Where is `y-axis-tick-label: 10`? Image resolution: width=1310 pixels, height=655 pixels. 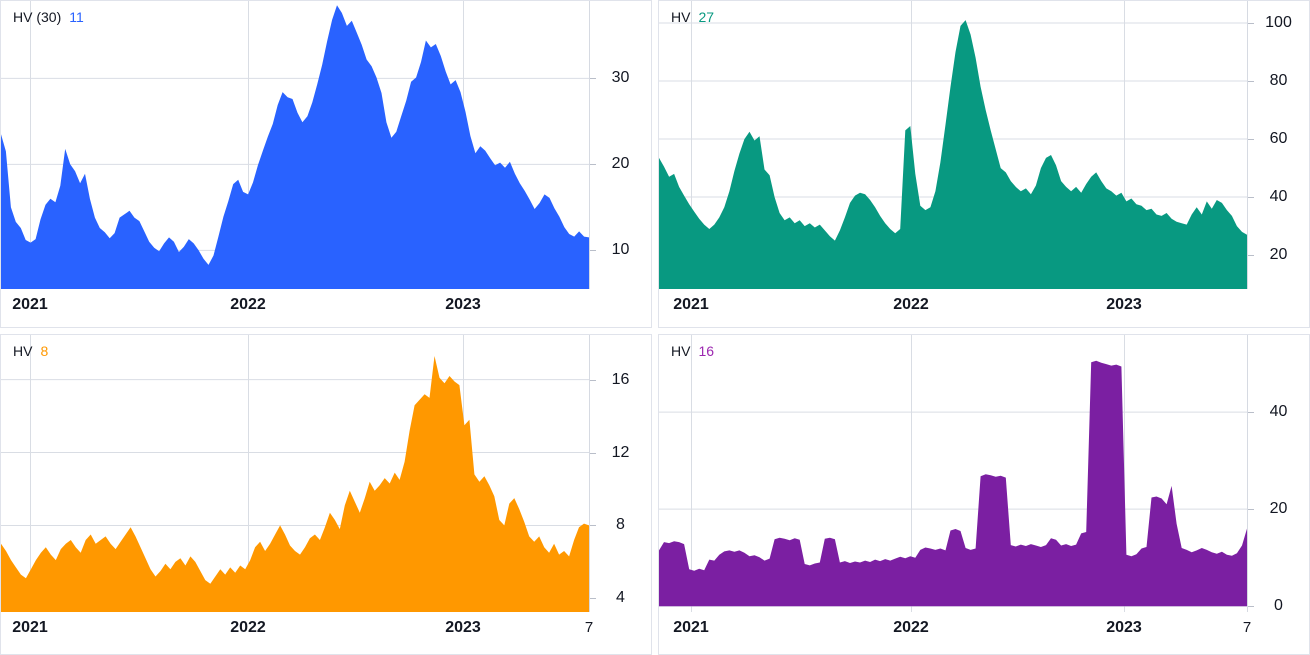
y-axis-tick-label: 10 is located at coordinates (620, 249).